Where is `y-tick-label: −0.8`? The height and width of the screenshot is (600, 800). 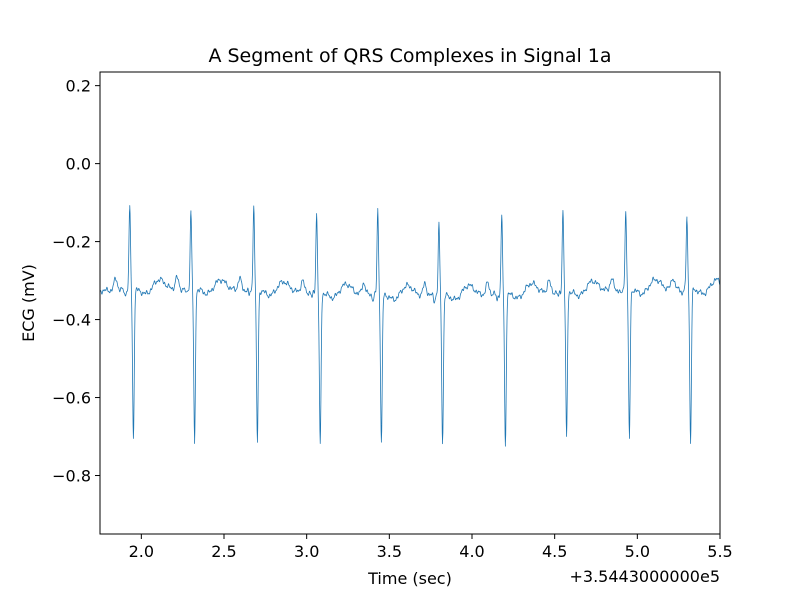
y-tick-label: −0.8 is located at coordinates (71, 476).